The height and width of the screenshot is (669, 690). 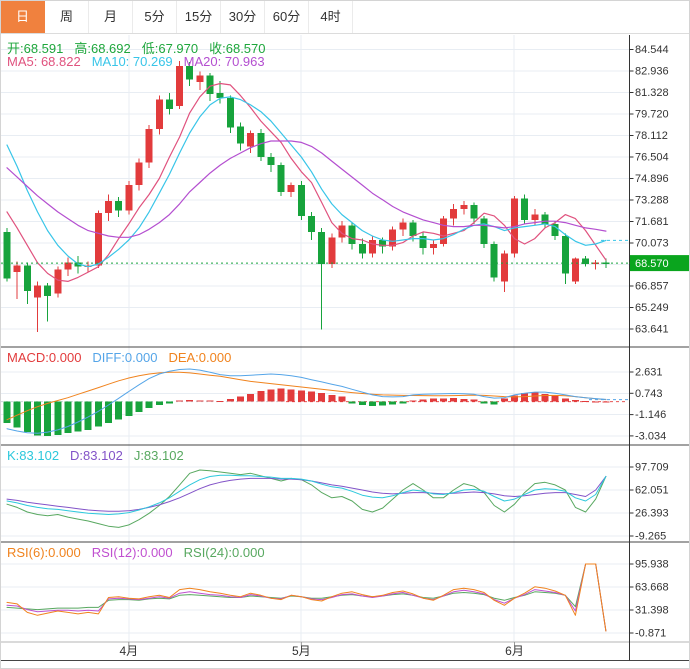 I want to click on macd-axis: 2.631 0.743 -1.146 -3.034, so click(x=647, y=404).